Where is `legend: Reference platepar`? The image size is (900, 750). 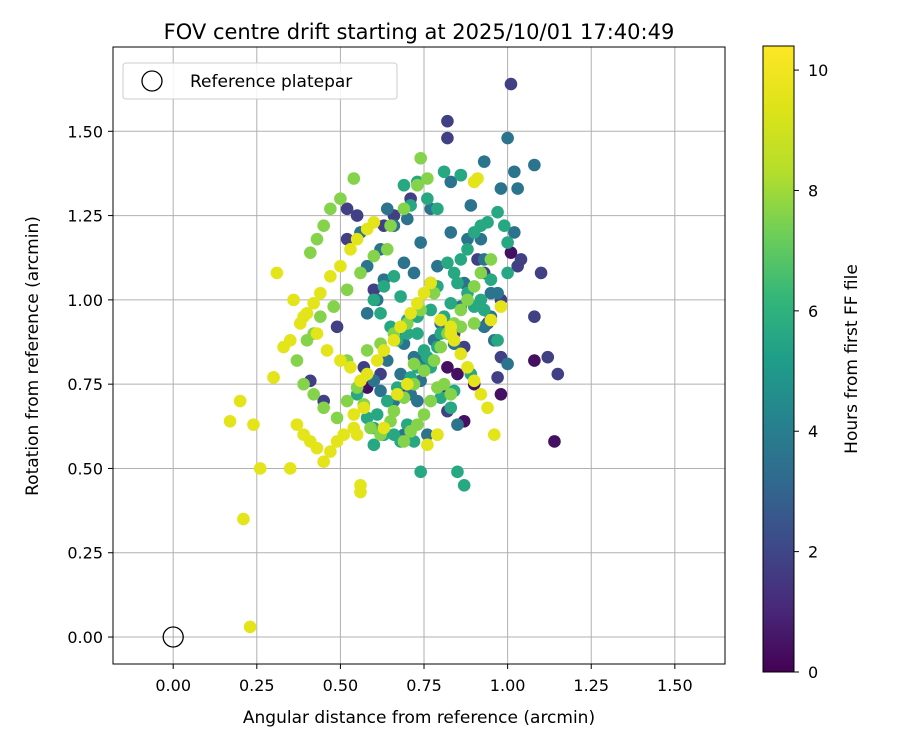 legend: Reference platepar is located at coordinates (260, 81).